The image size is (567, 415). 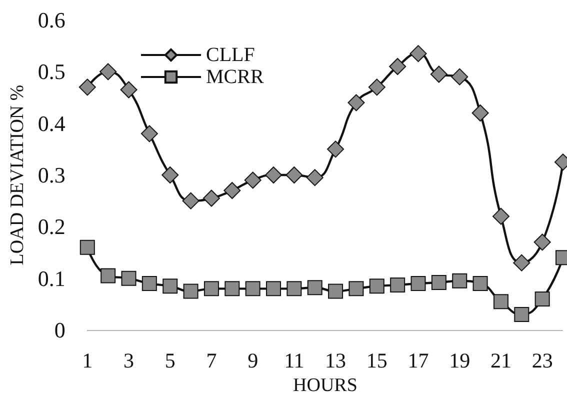 I want to click on y-tick-label: 0.2, so click(x=52, y=227).